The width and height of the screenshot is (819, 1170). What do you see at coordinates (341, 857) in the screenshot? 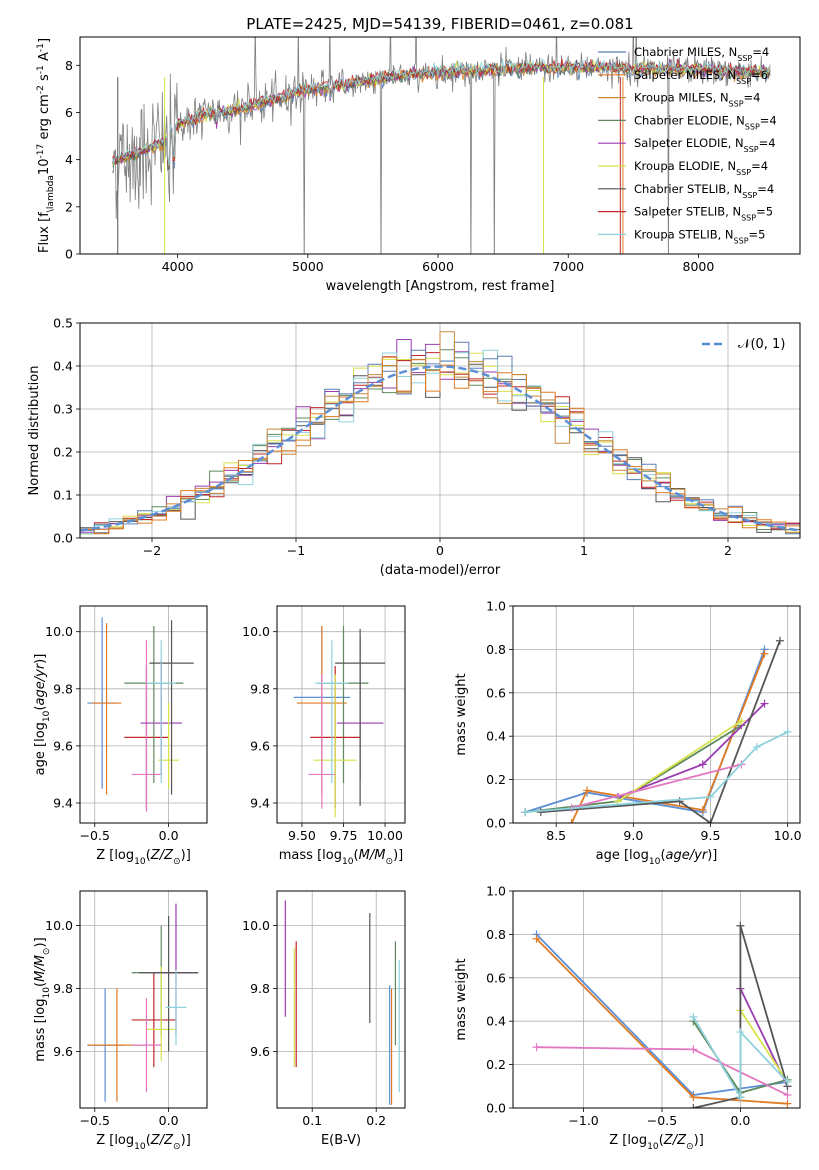
I see `x-axis-label: mass [log10(M/M⊙)]` at bounding box center [341, 857].